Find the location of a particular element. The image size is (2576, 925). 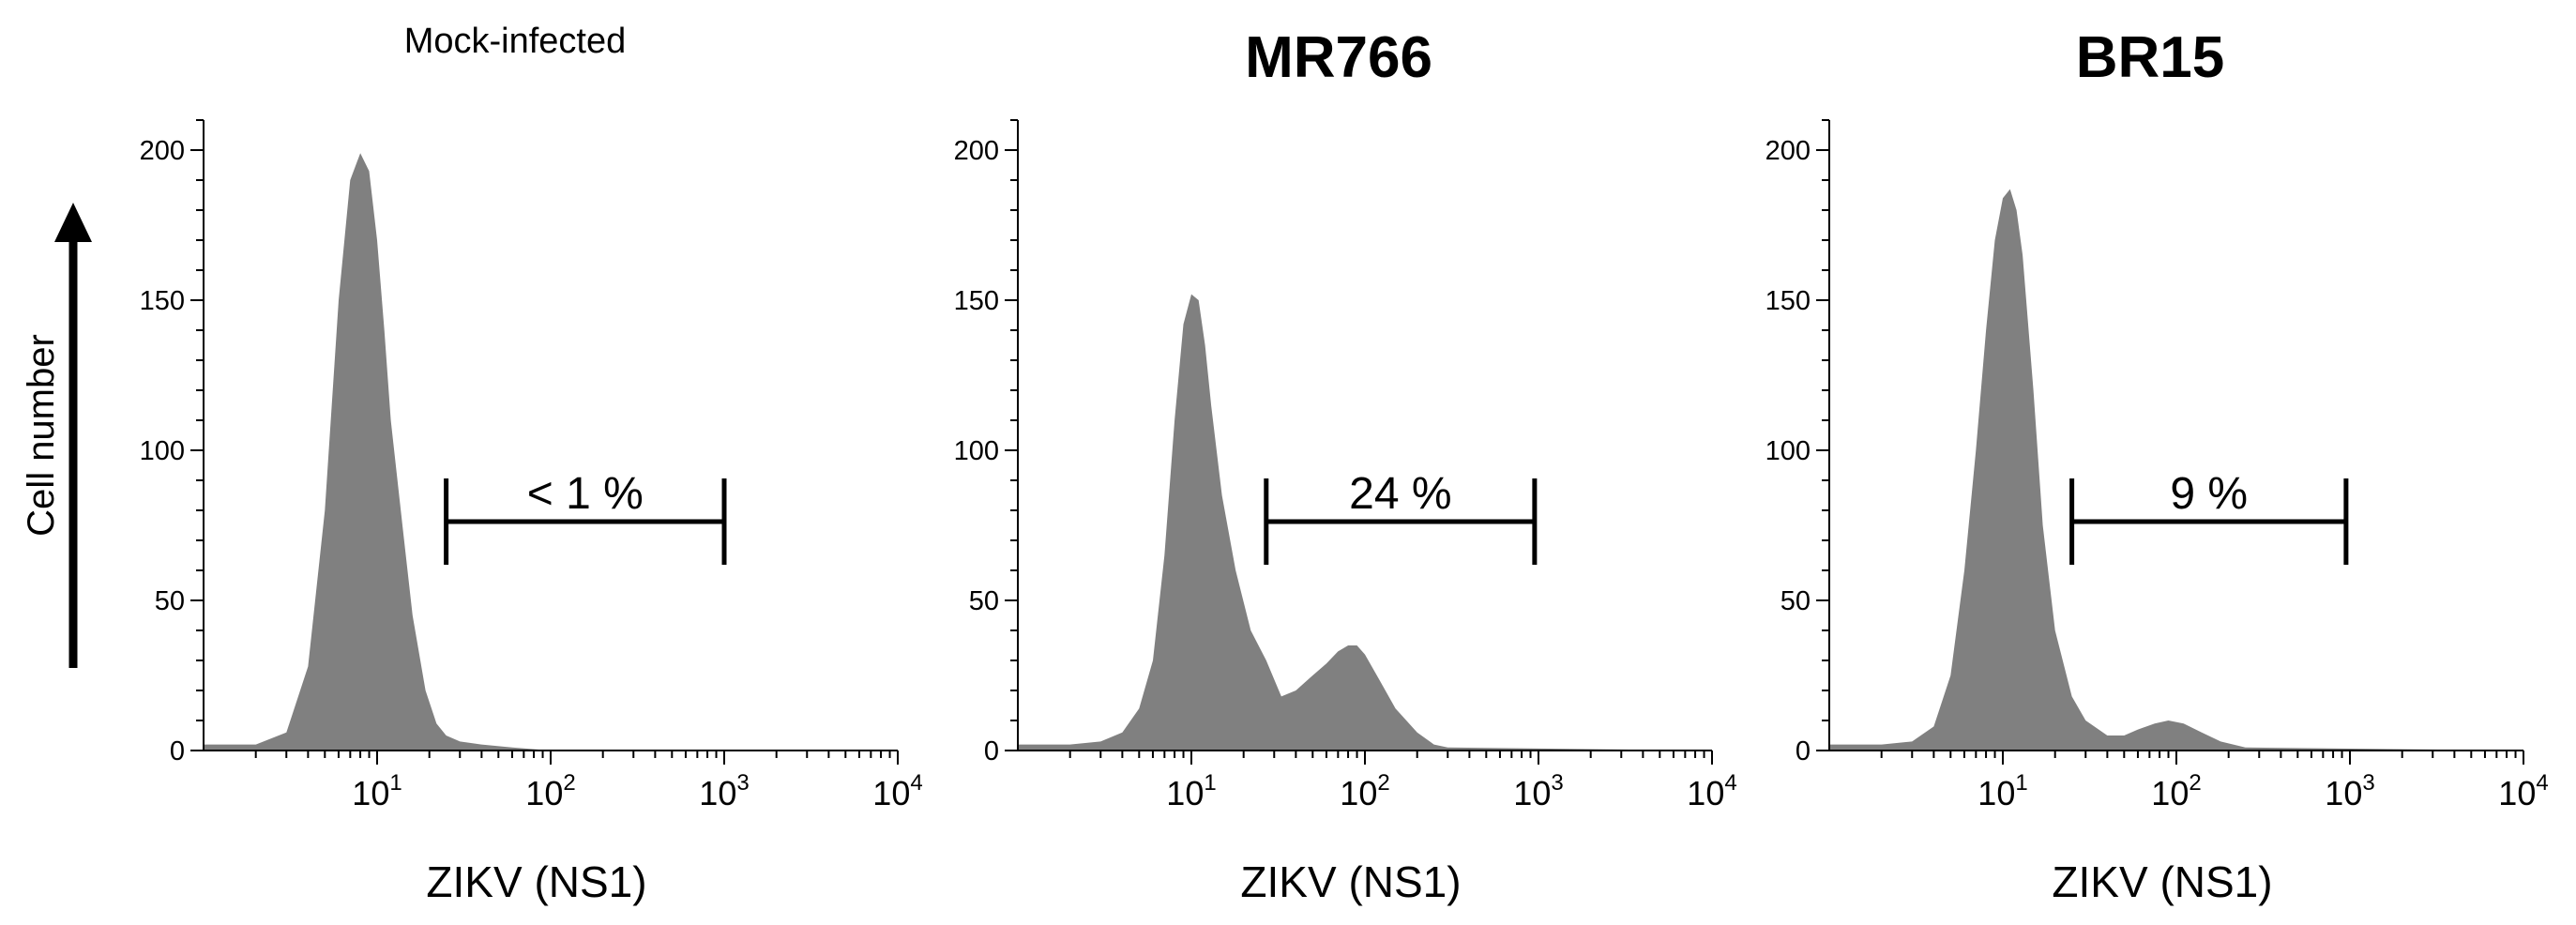

gate-label: 24 % is located at coordinates (1400, 494).